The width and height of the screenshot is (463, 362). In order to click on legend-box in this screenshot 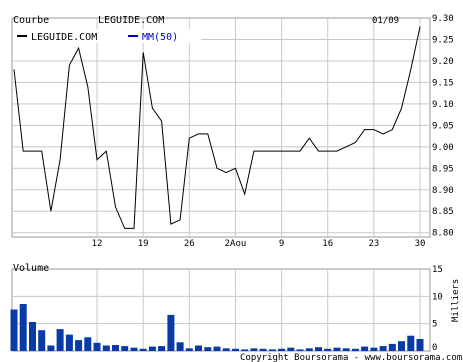, I will do `click(107, 36)`.